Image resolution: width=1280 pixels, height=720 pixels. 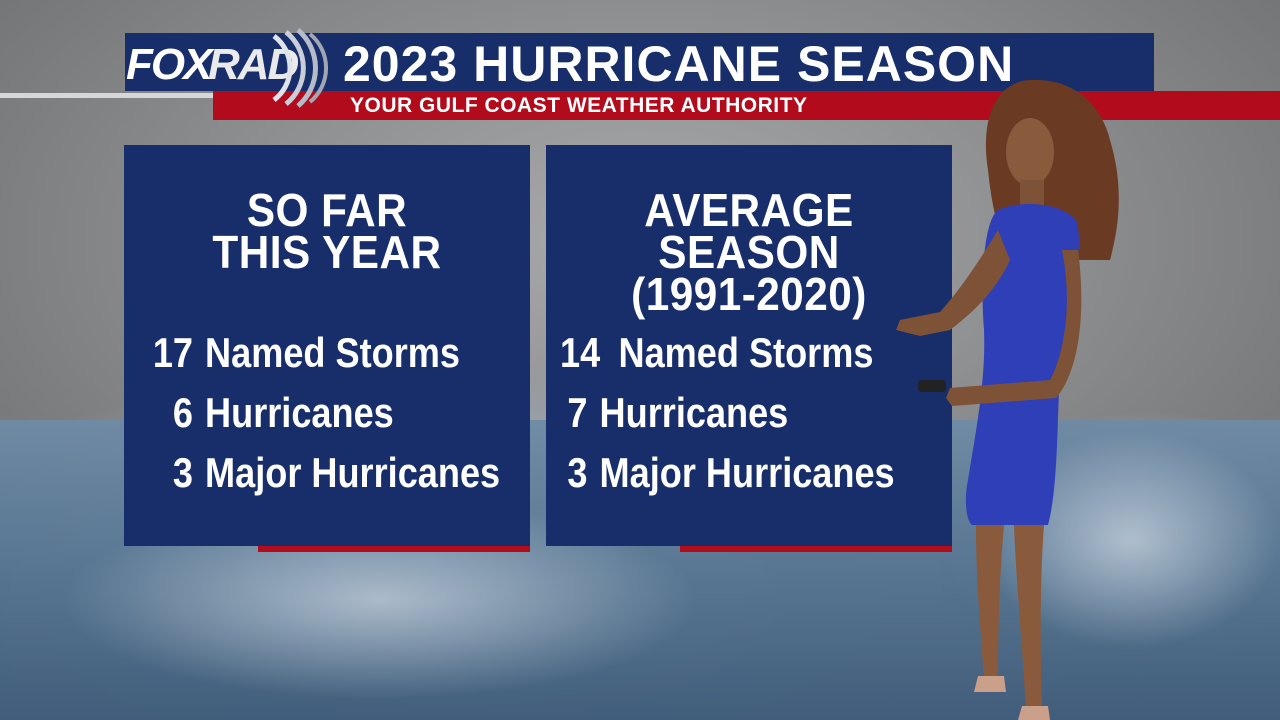 What do you see at coordinates (182, 412) in the screenshot?
I see `stat-number: 6` at bounding box center [182, 412].